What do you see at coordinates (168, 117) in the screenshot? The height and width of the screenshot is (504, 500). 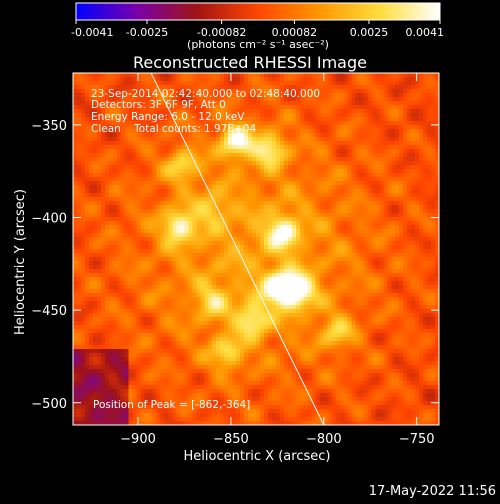 I see `info-energy-range: Energy Range: 6.0 - 12.0 keV` at bounding box center [168, 117].